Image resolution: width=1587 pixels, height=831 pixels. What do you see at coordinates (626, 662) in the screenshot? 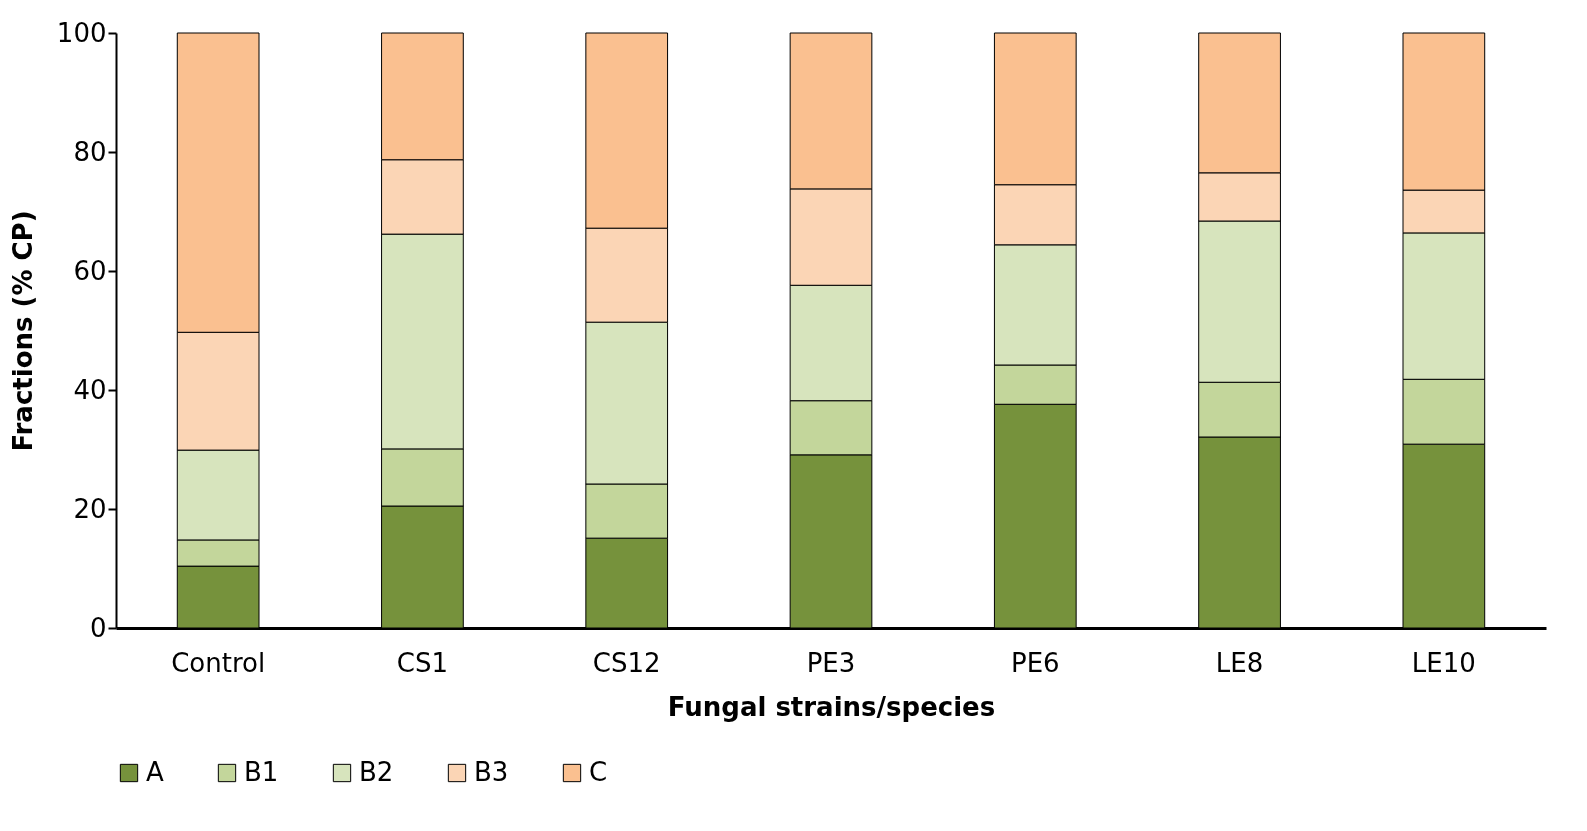
I see `x-tick-label: CS12` at bounding box center [626, 662].